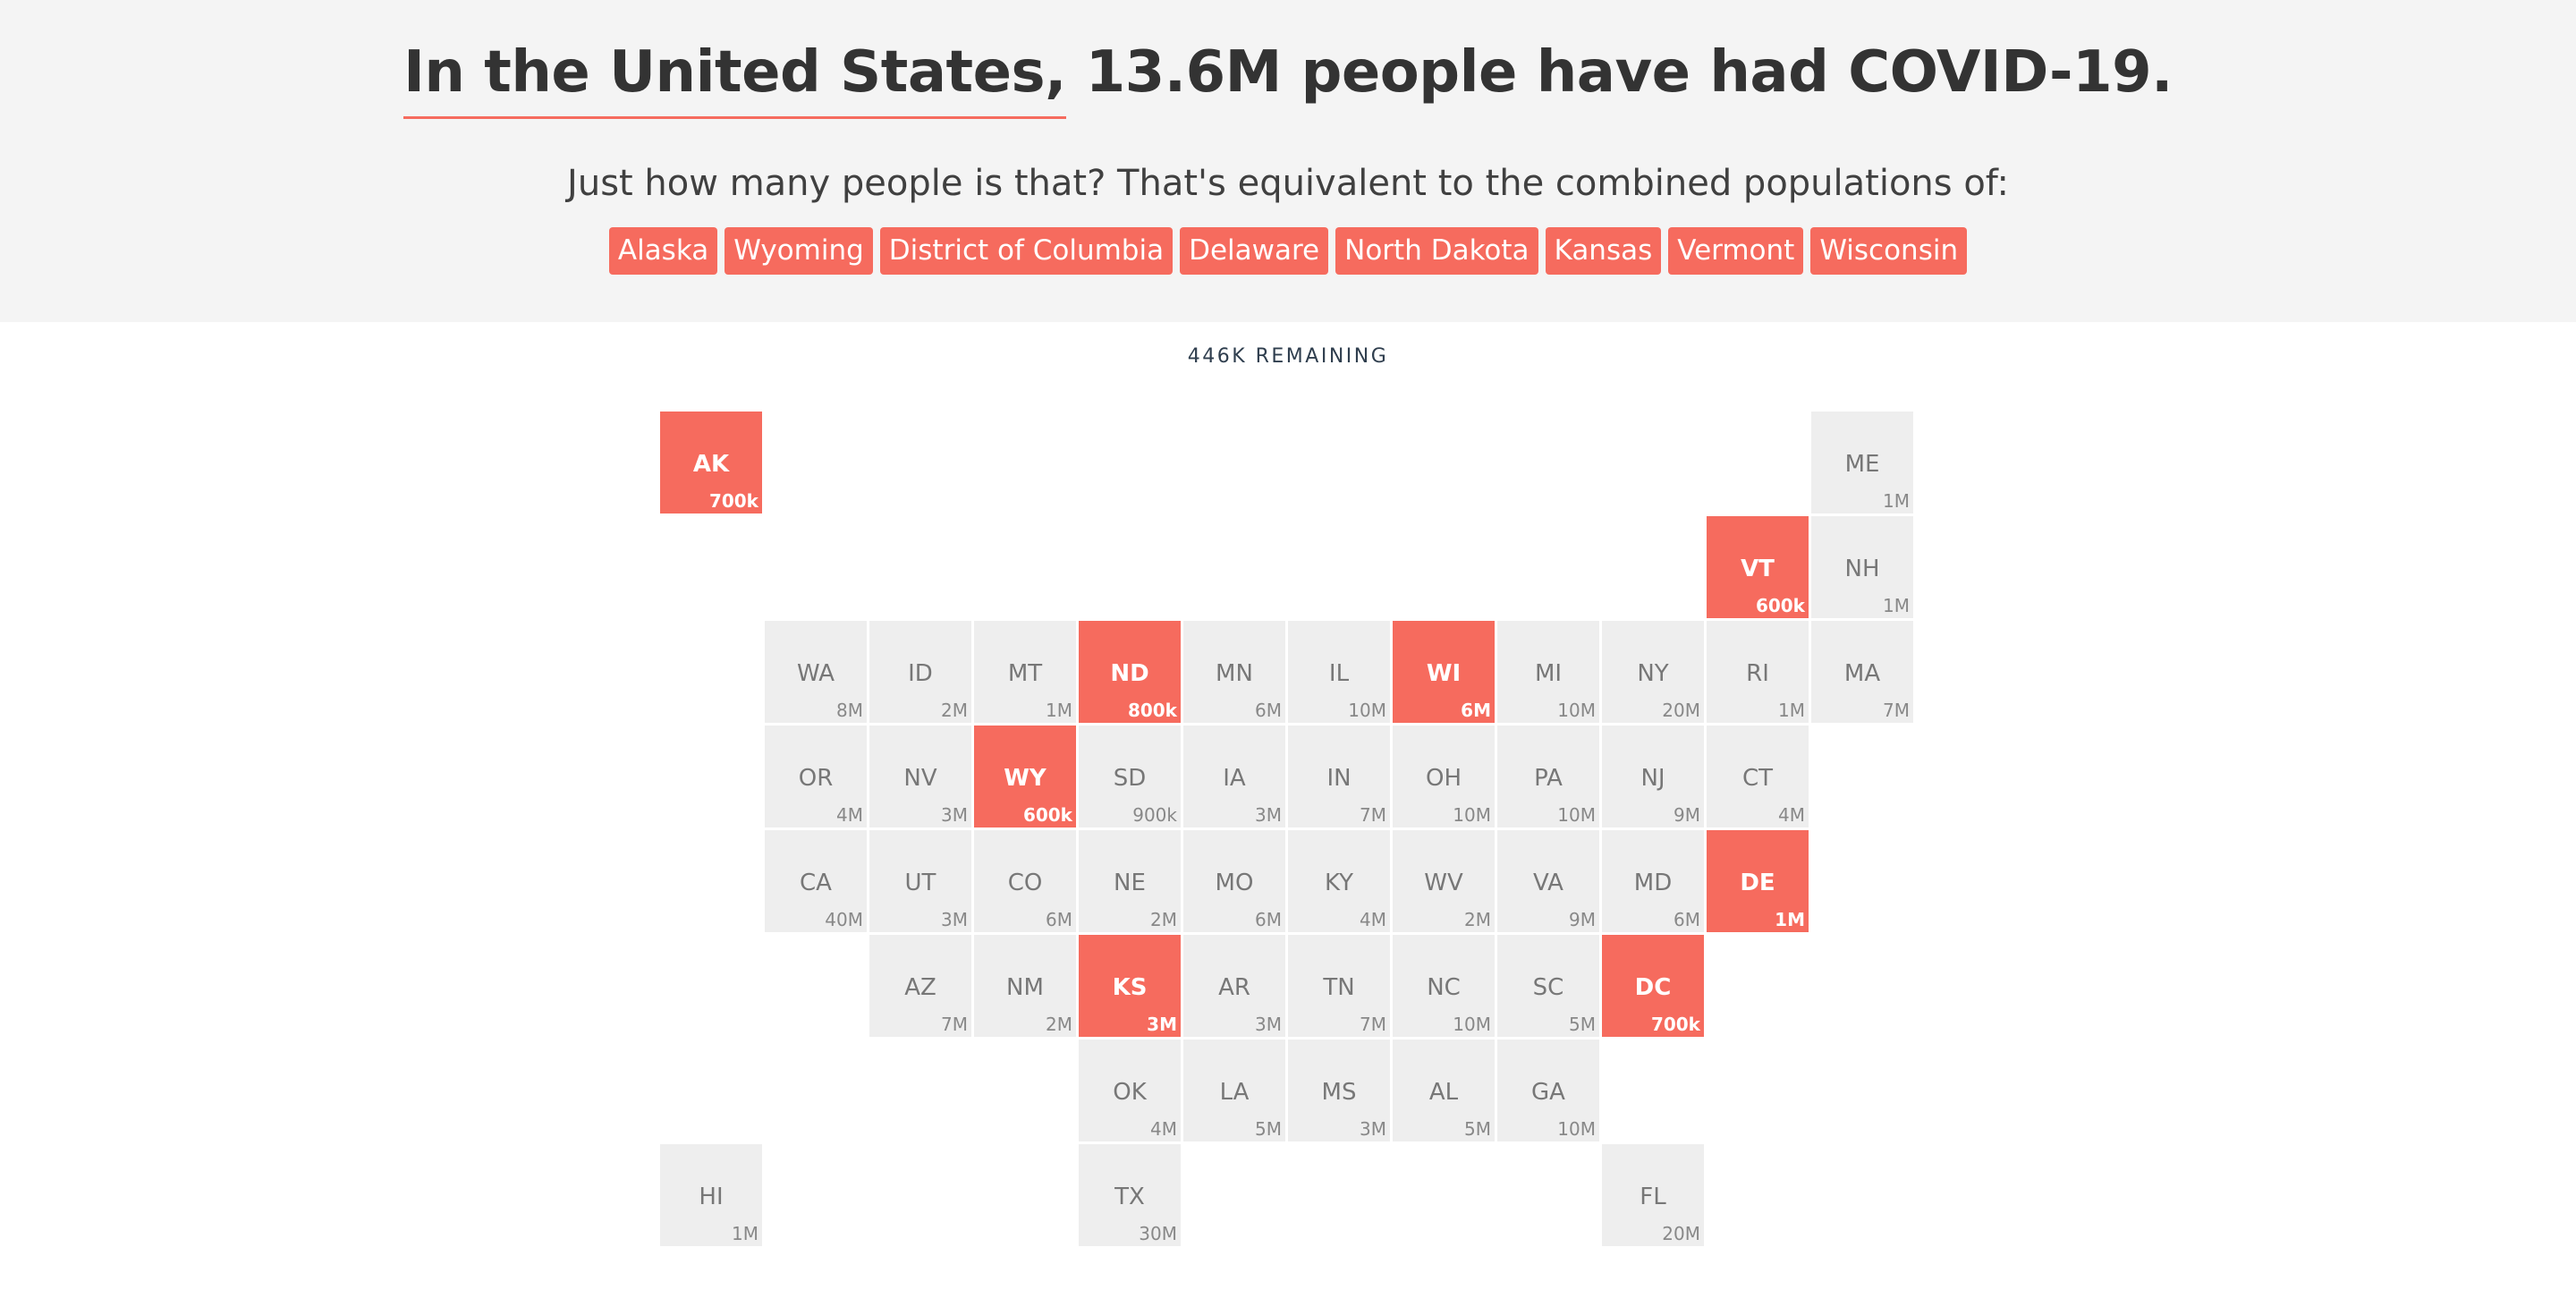  I want to click on state-tile-dc: DC 700k, so click(1653, 986).